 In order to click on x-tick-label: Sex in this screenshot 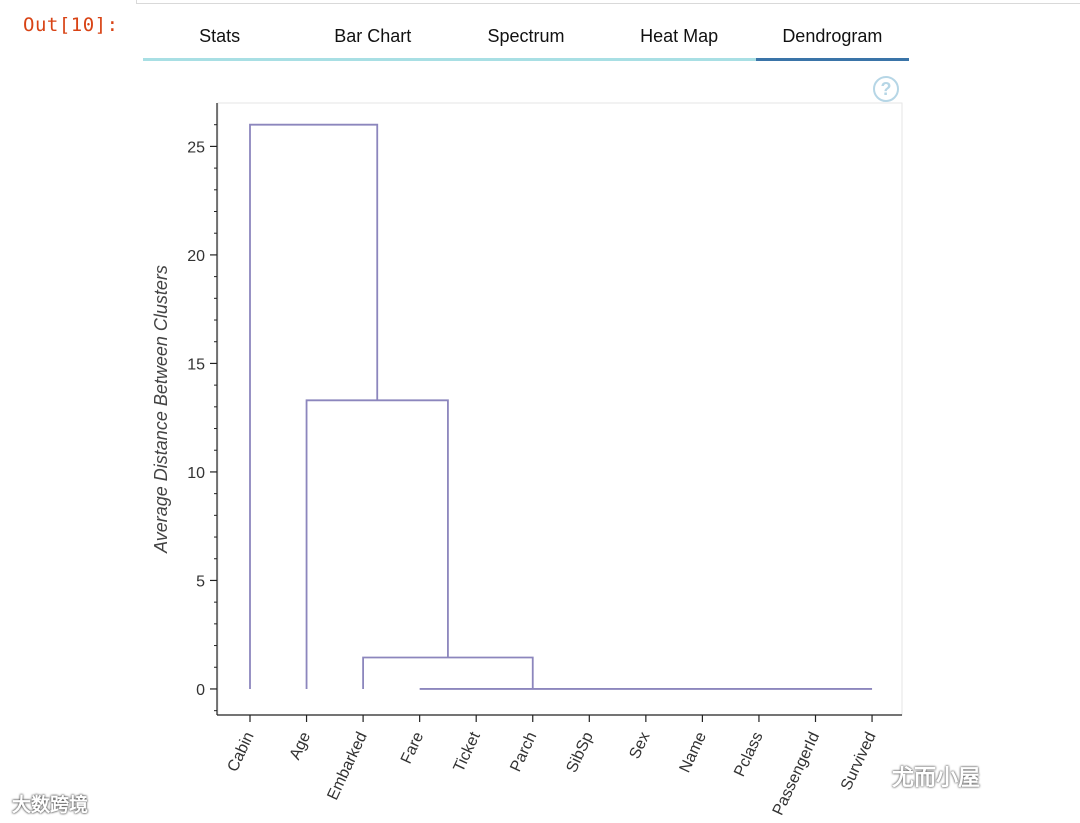, I will do `click(639, 746)`.